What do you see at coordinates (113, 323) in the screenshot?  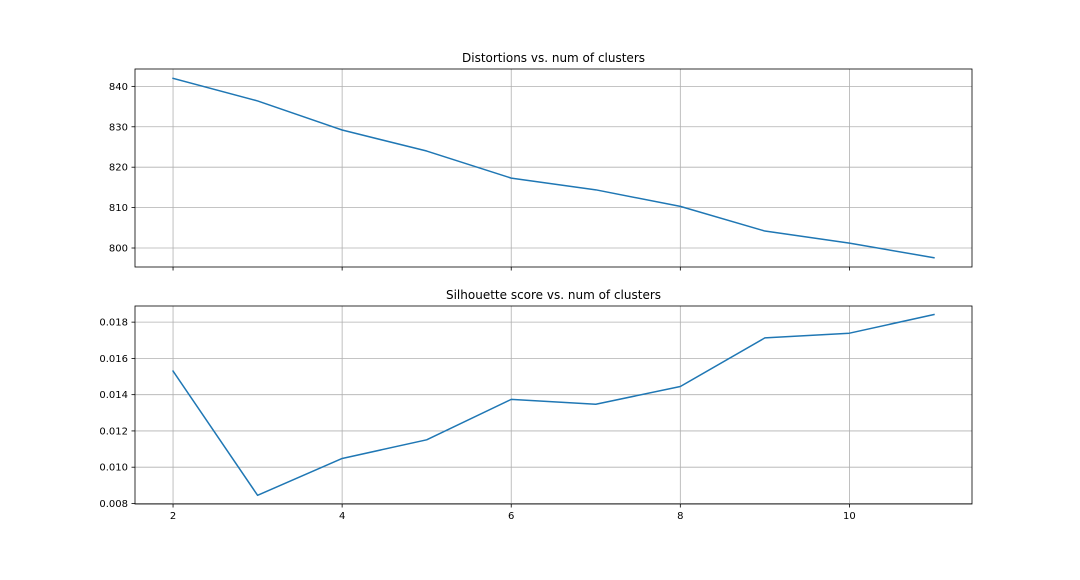 I see `y-tick-label: 0.018` at bounding box center [113, 323].